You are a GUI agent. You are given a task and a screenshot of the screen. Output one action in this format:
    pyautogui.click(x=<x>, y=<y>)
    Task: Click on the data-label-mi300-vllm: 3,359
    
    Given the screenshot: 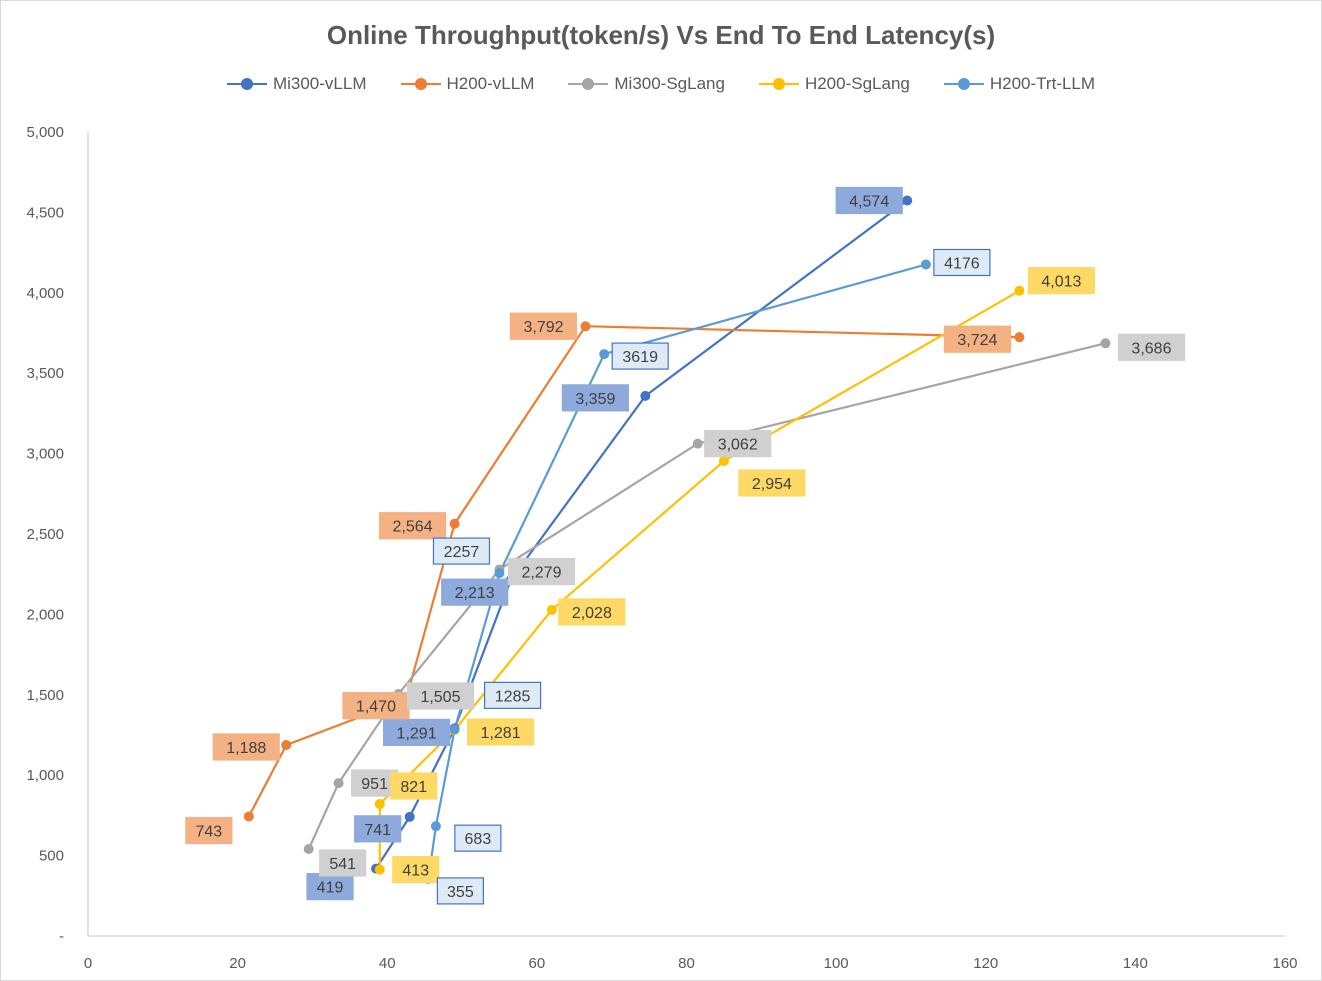 What is the action you would take?
    pyautogui.click(x=595, y=399)
    